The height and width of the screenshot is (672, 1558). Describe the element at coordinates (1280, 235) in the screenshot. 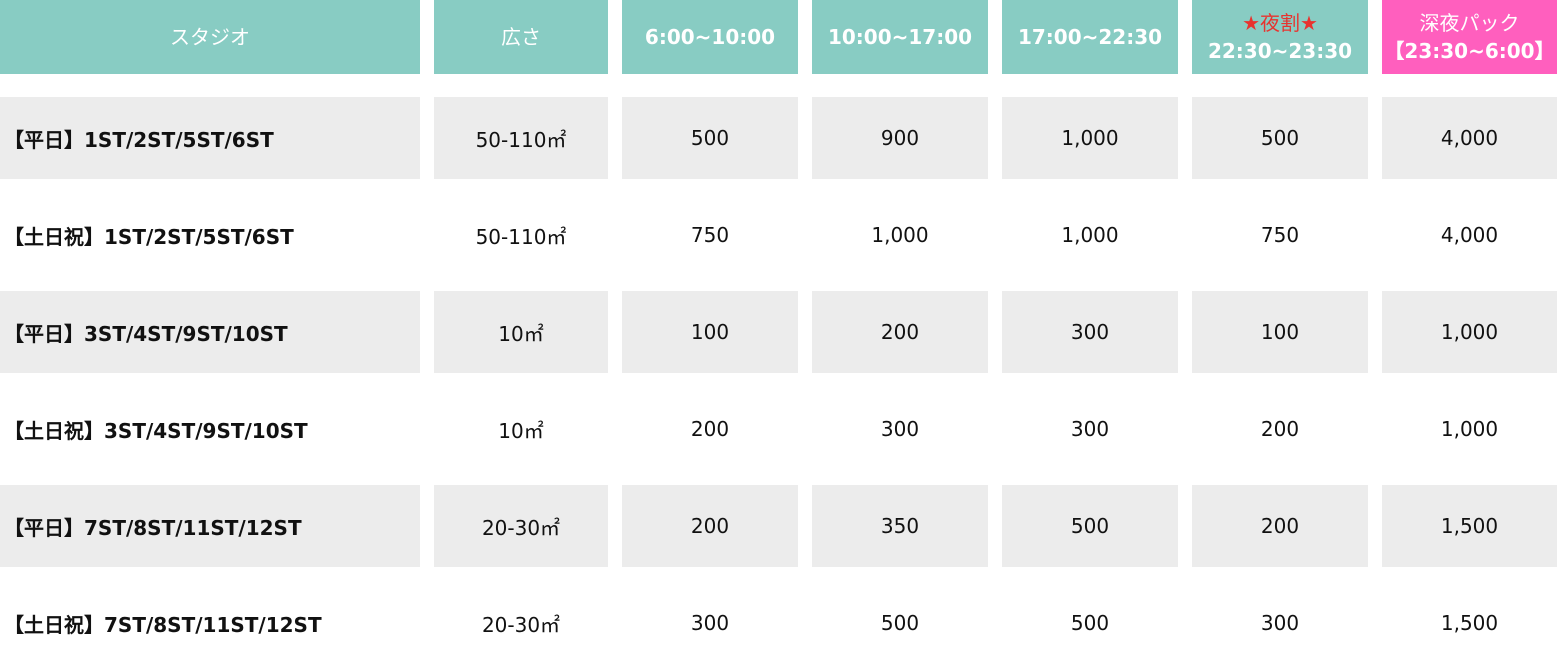

I see `price-night-discount: 750` at that location.